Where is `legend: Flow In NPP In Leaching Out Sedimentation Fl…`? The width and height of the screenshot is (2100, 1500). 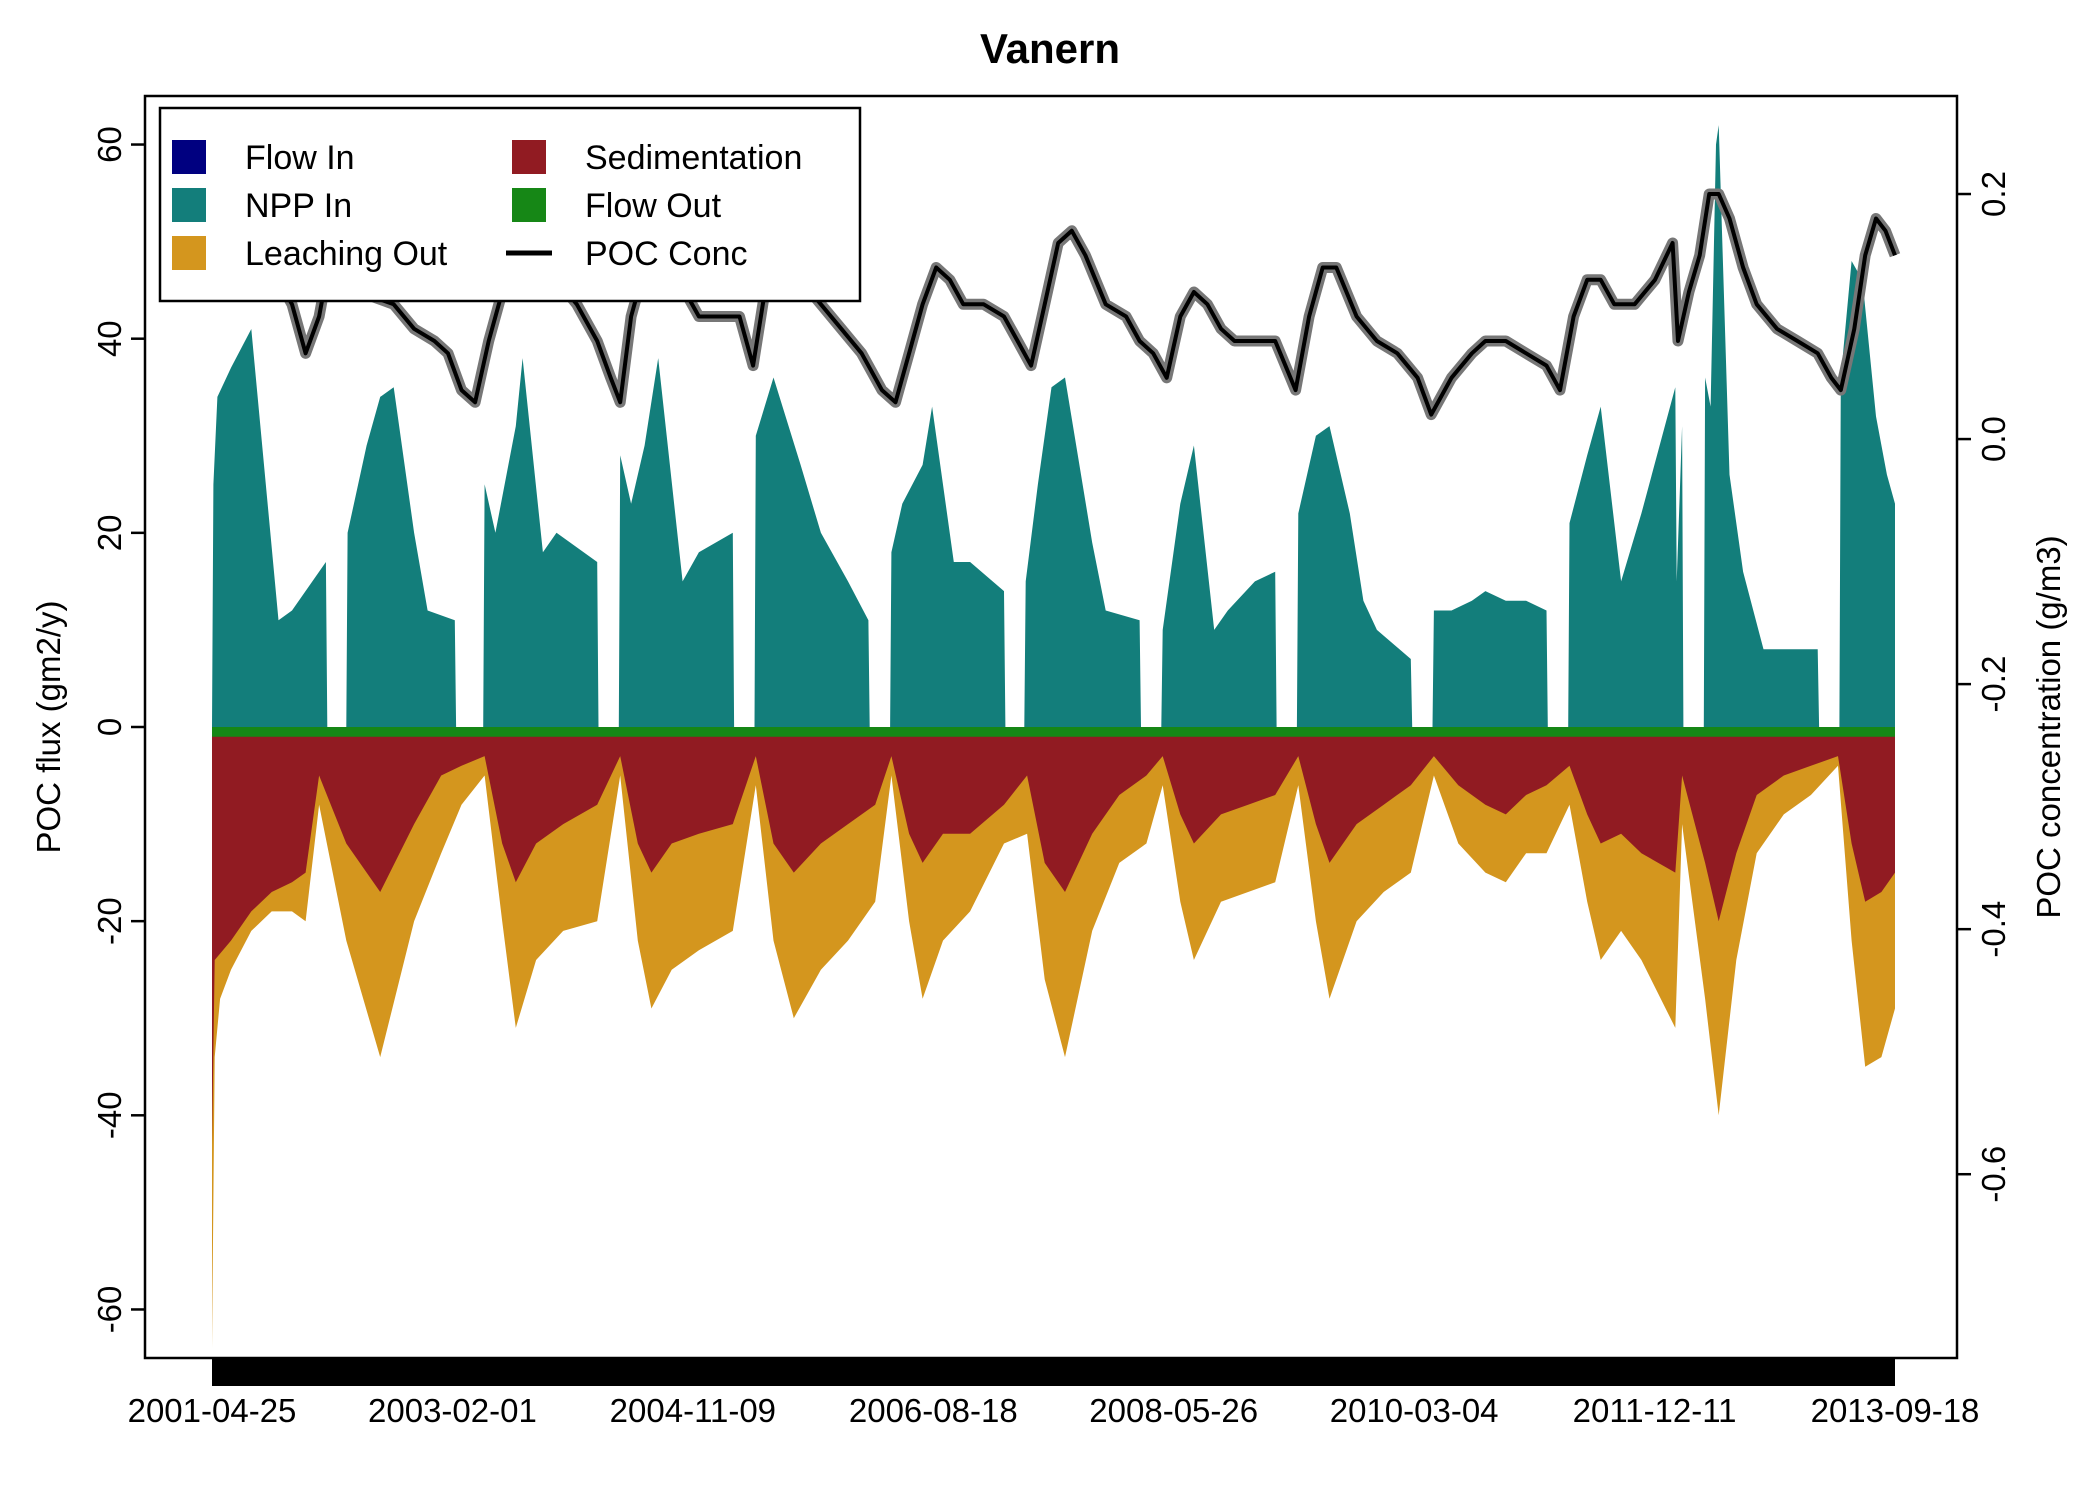
legend: Flow In NPP In Leaching Out Sedimentation Fl… is located at coordinates (510, 204).